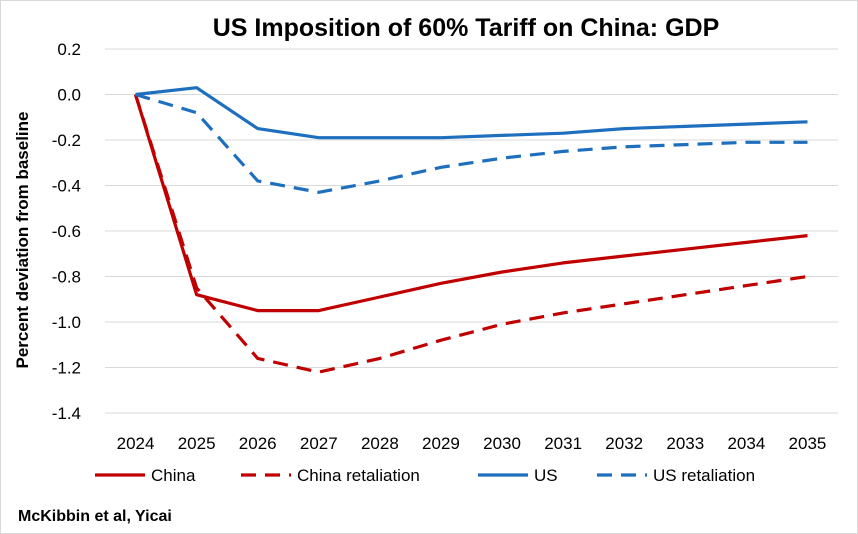 This screenshot has width=858, height=534. I want to click on x-tick-label: 2032, so click(624, 443).